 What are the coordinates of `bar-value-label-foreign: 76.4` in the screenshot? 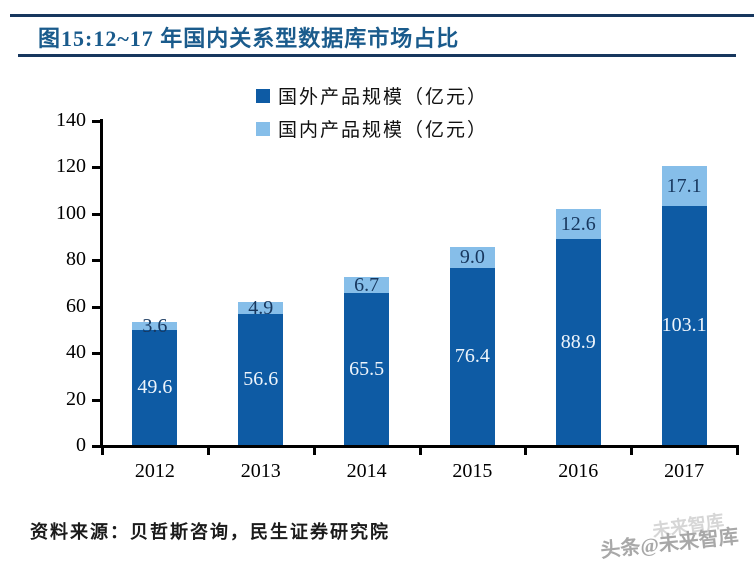 It's located at (472, 356).